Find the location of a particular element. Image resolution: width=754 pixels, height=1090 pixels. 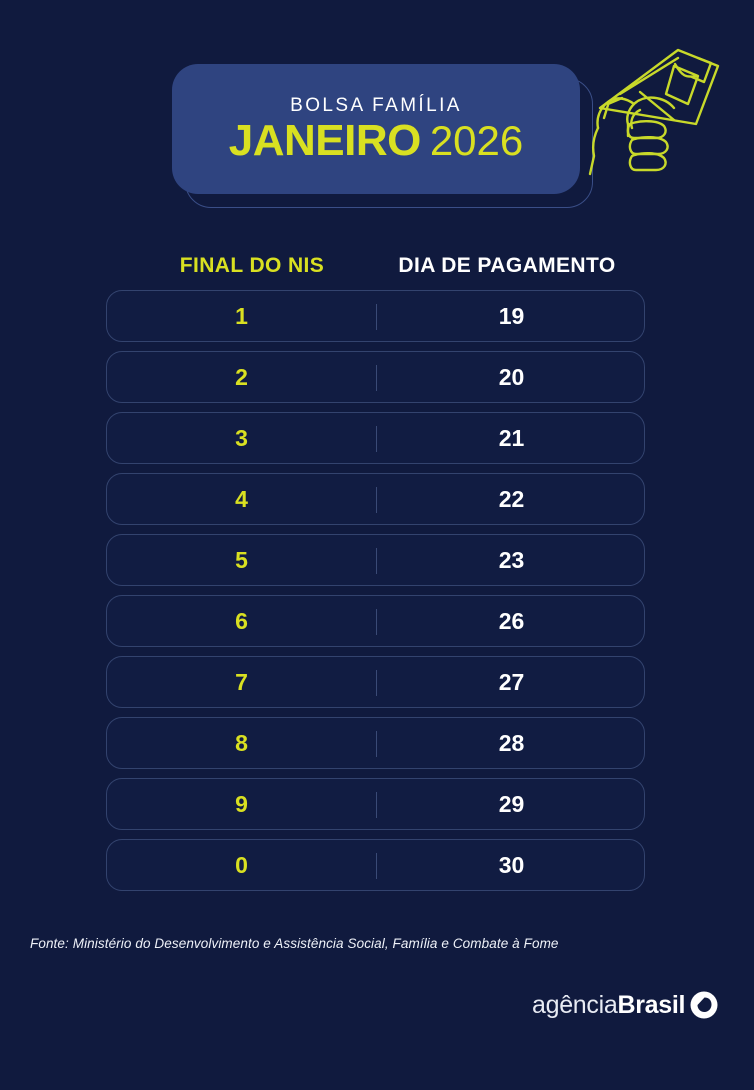

cell-payment-day: 20 is located at coordinates (511, 376).